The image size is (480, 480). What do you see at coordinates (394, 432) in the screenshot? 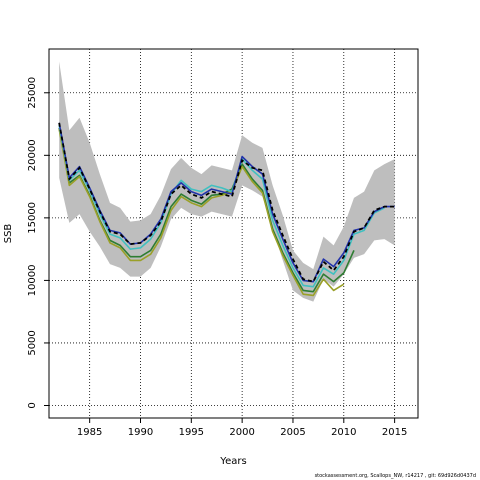
I see `x-tick-label: 2015` at bounding box center [394, 432].